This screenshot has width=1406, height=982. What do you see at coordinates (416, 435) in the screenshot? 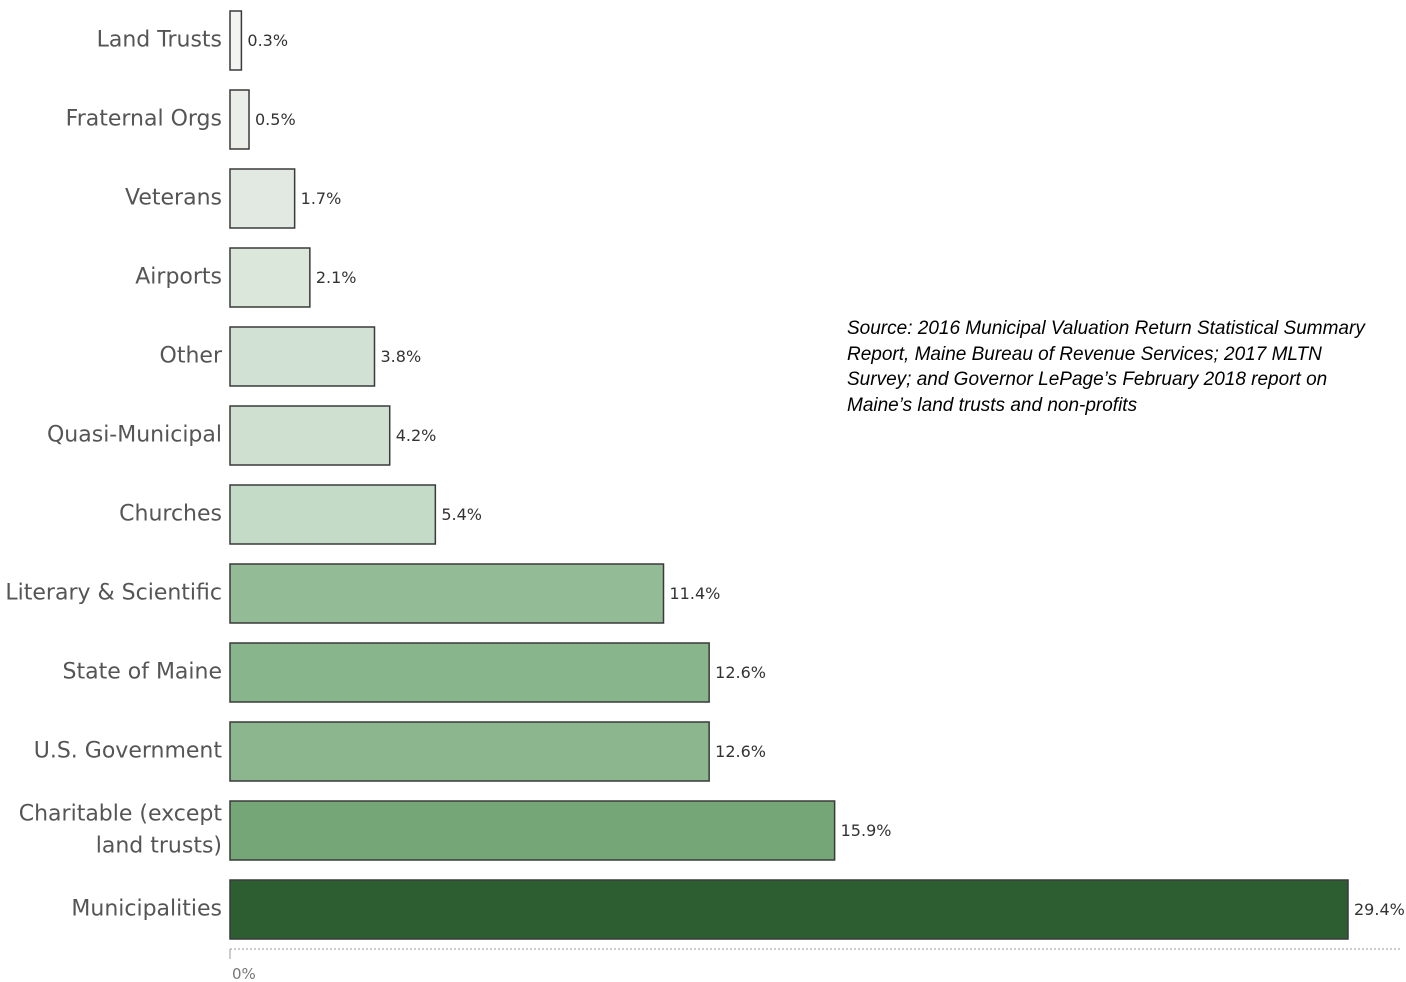
I see `value-label: 4.2%` at bounding box center [416, 435].